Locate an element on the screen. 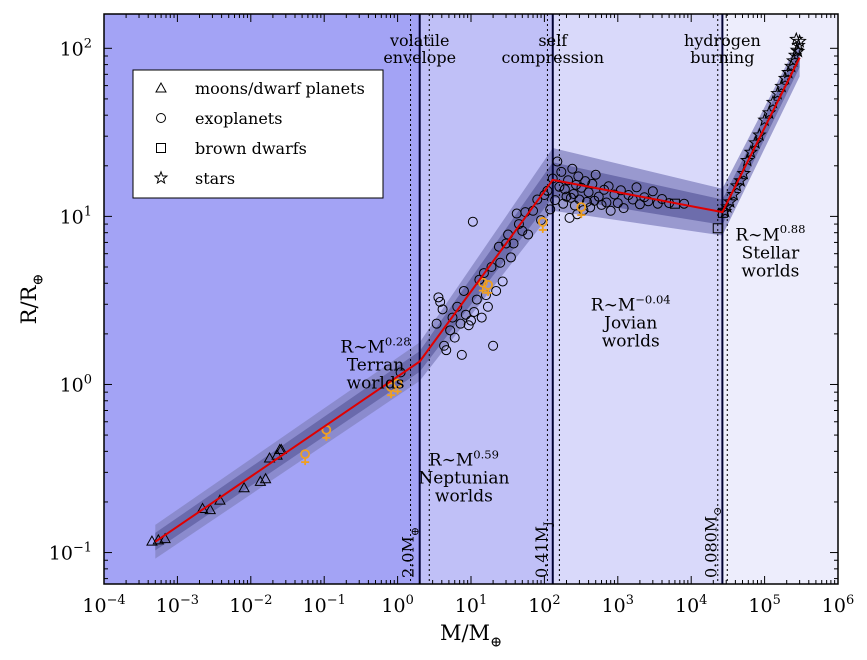 Image resolution: width=867 pixels, height=660 pixels. y-tick-label-2: 10¹ is located at coordinates (76, 216).